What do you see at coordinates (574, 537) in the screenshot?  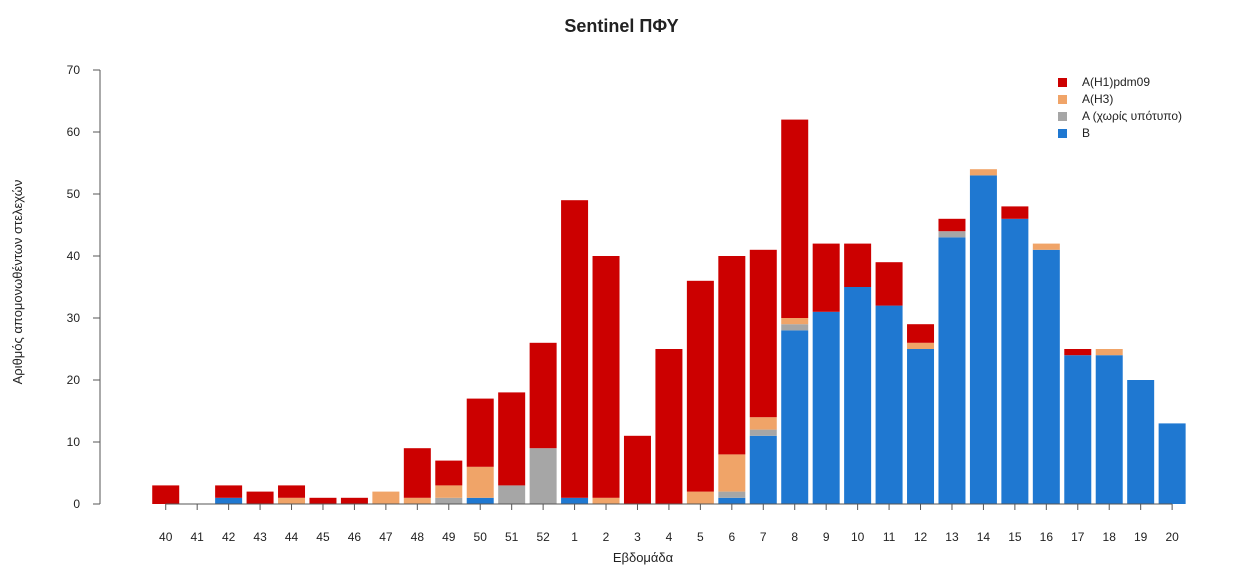 I see `x-tick-label: 1` at bounding box center [574, 537].